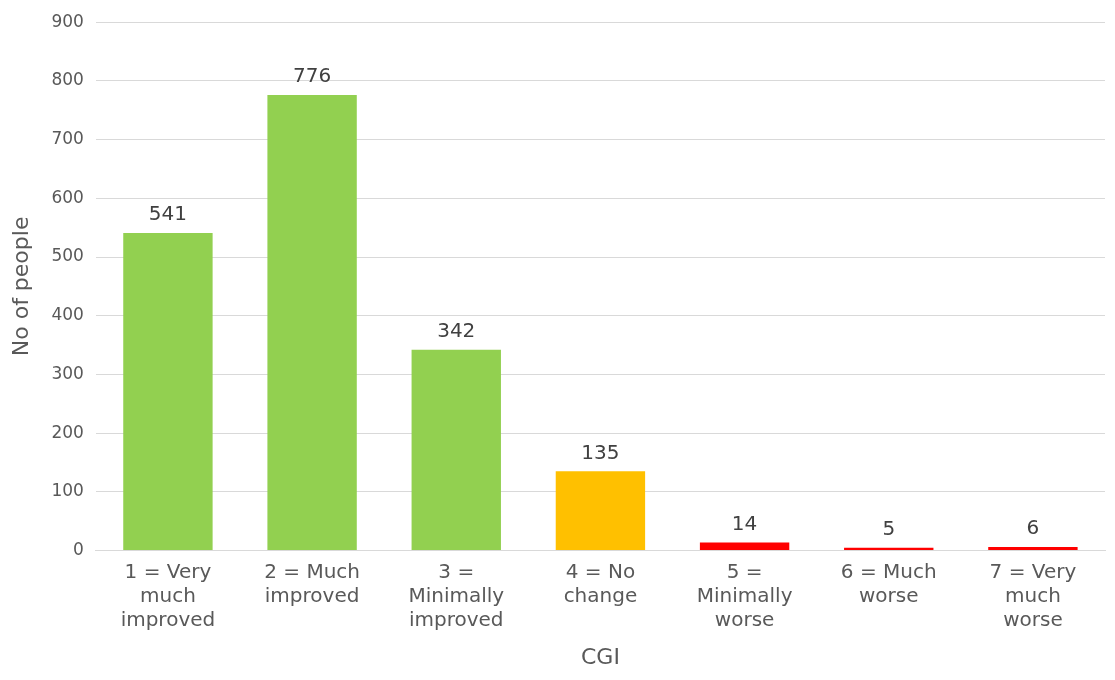  I want to click on x-tick-label: 7 = Very much worse, so click(1033, 594).